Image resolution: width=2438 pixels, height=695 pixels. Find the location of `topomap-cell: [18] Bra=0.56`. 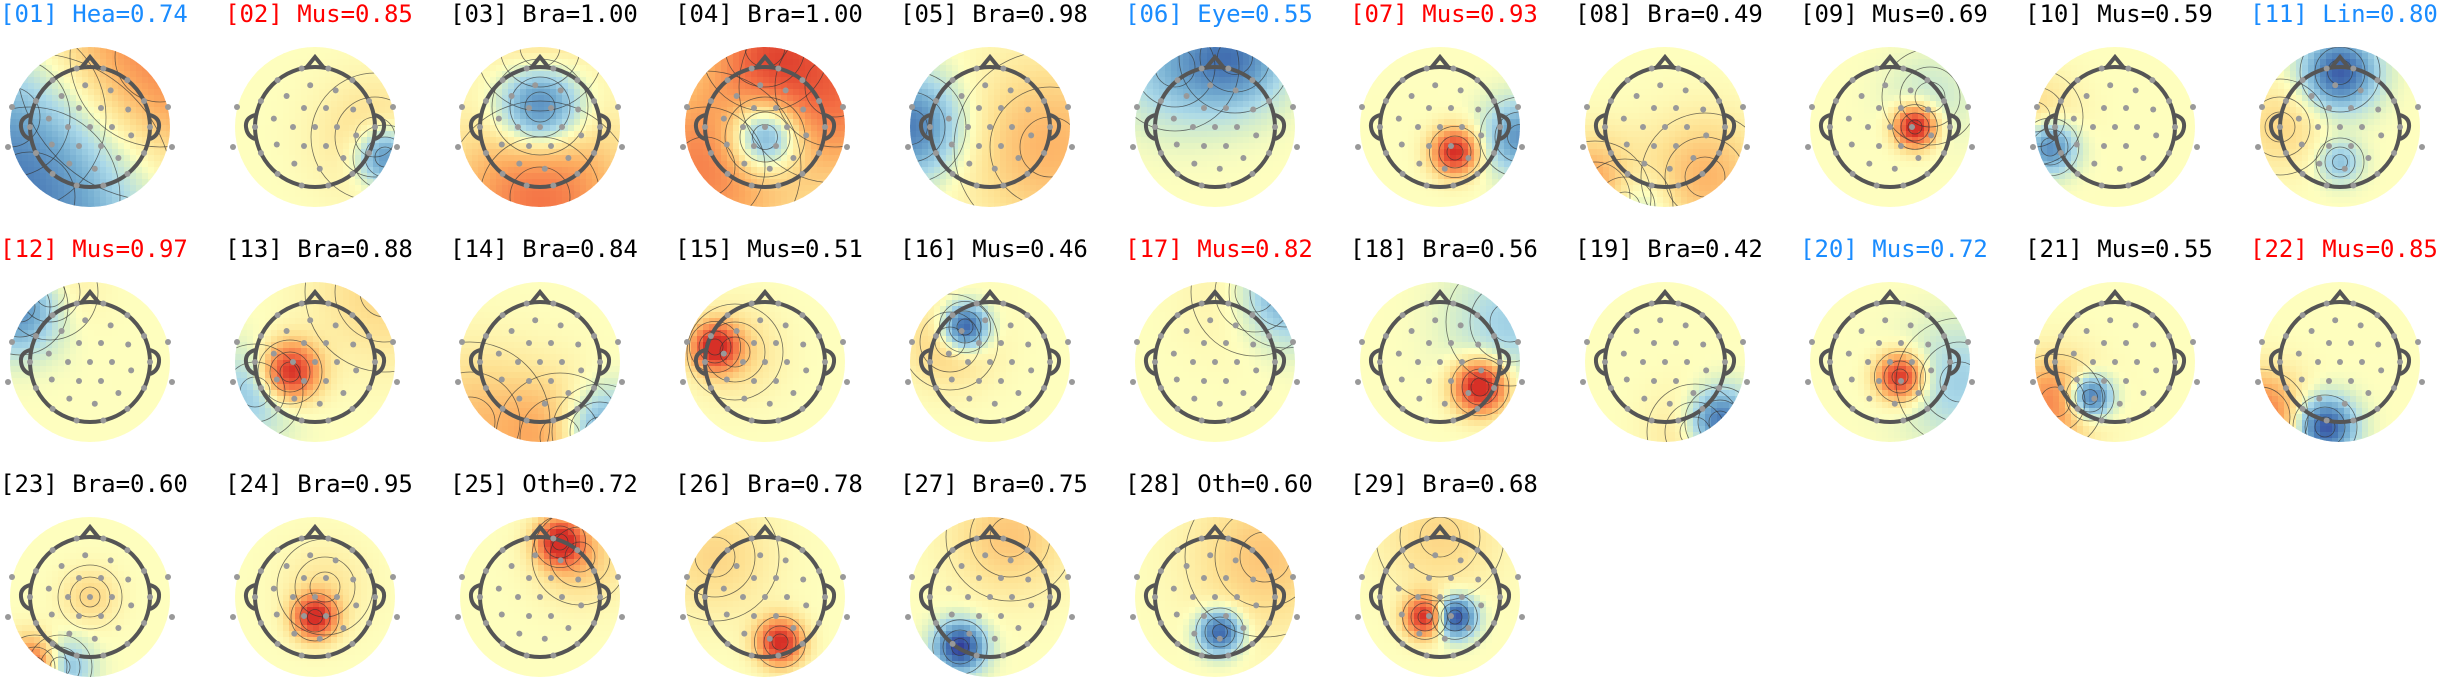

topomap-cell: [18] Bra=0.56 is located at coordinates (1462, 347).